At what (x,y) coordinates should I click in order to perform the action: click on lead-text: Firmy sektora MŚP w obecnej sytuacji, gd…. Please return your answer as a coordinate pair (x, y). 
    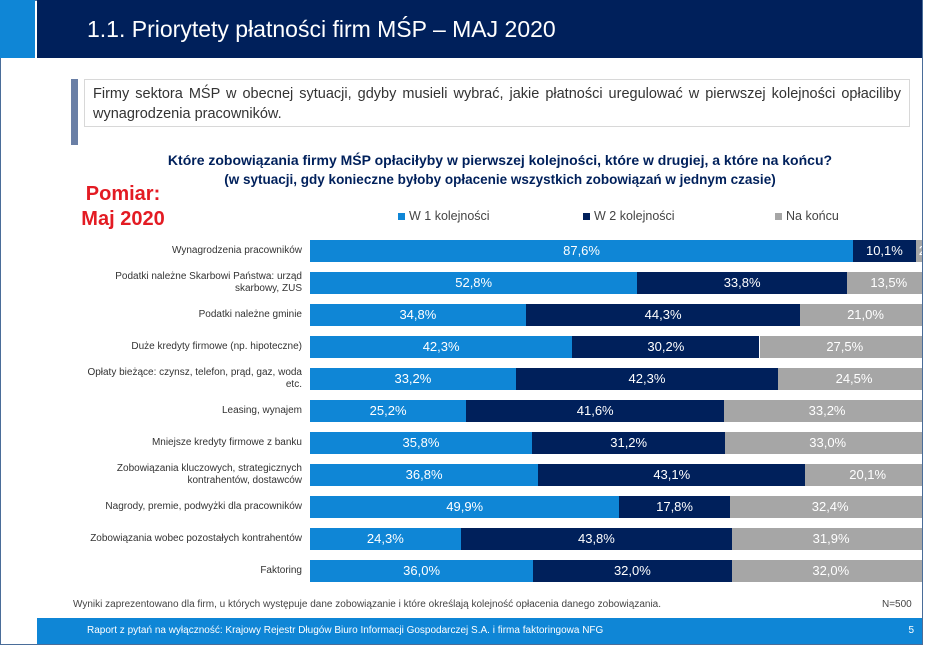
    Looking at the image, I should click on (497, 103).